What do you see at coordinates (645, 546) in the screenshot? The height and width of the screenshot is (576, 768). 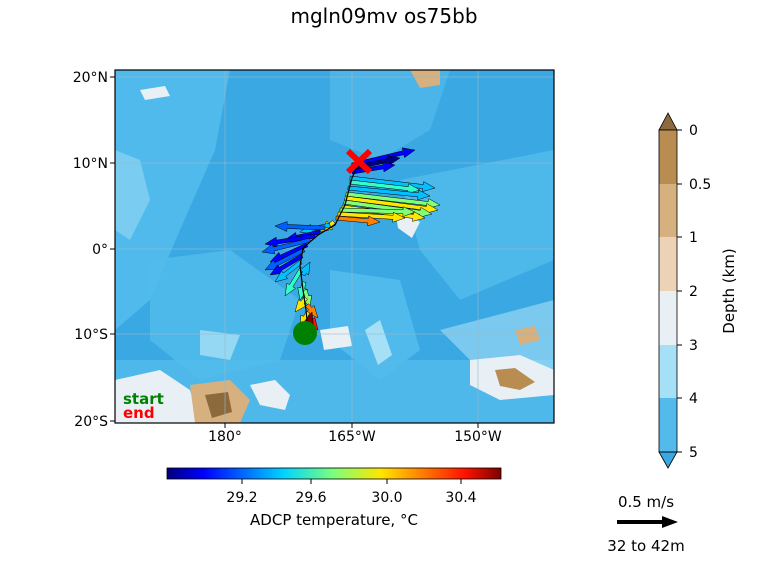 I see `scale-depth-label: 32 to 42m` at bounding box center [645, 546].